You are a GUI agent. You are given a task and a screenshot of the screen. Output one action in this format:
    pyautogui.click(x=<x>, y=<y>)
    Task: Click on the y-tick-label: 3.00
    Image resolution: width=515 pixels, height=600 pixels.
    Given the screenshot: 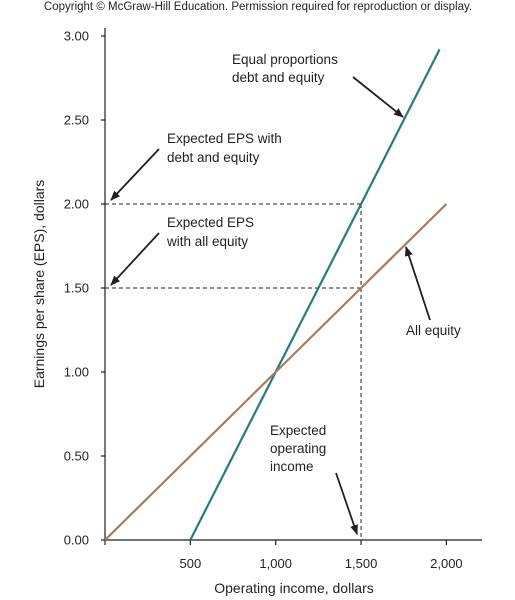 What is the action you would take?
    pyautogui.click(x=76, y=36)
    